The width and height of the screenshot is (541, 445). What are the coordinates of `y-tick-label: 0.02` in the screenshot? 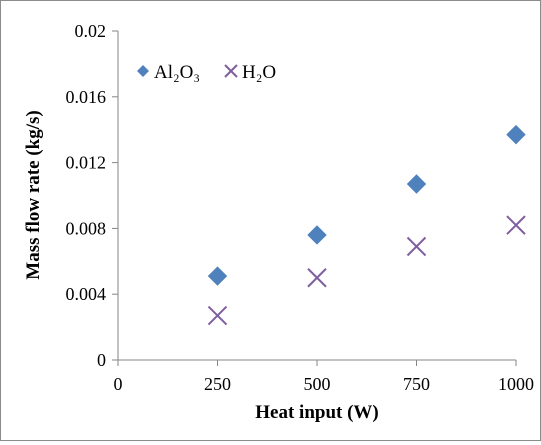 It's located at (91, 31).